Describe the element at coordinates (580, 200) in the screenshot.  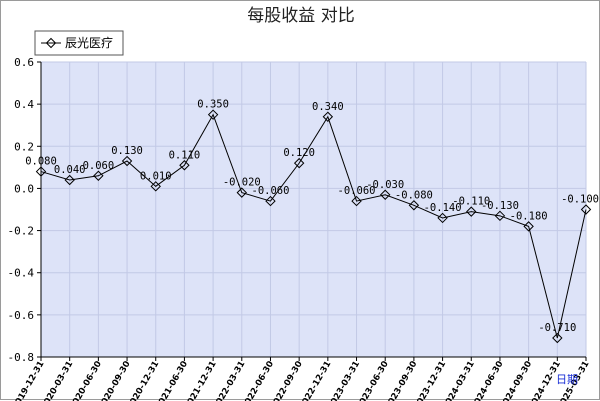
I see `data-label: -0.100` at that location.